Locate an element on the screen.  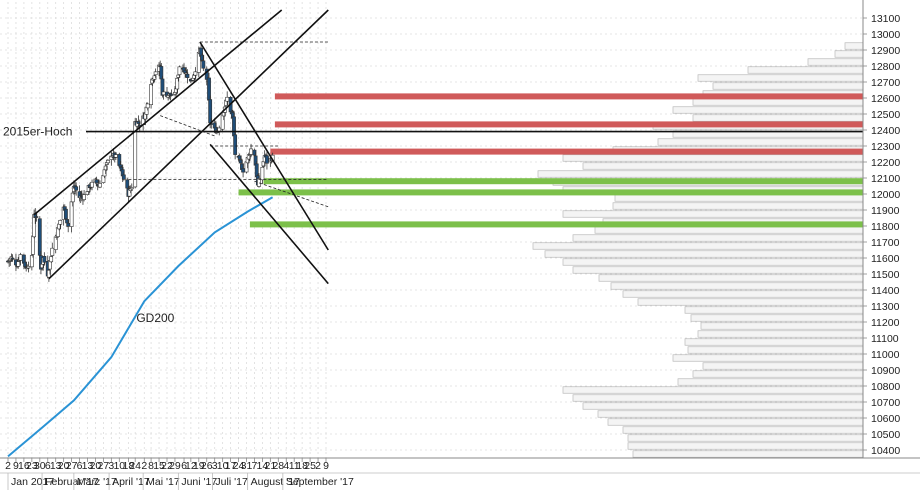
y-tick-label: 12300 is located at coordinates (885, 147).